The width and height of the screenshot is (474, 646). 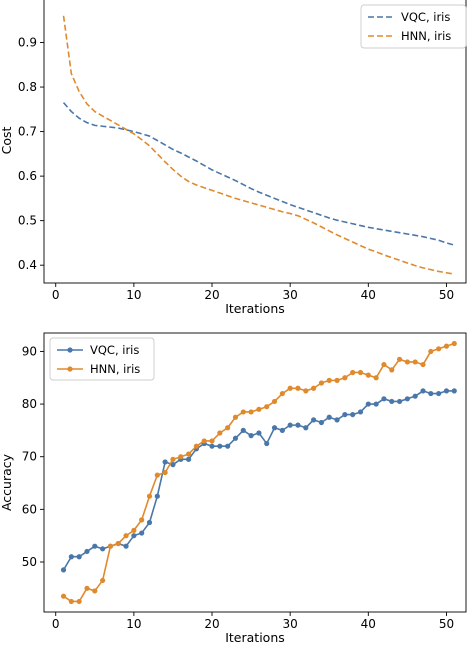 I want to click on accuracy-y-tick-label: 90, so click(x=29, y=351).